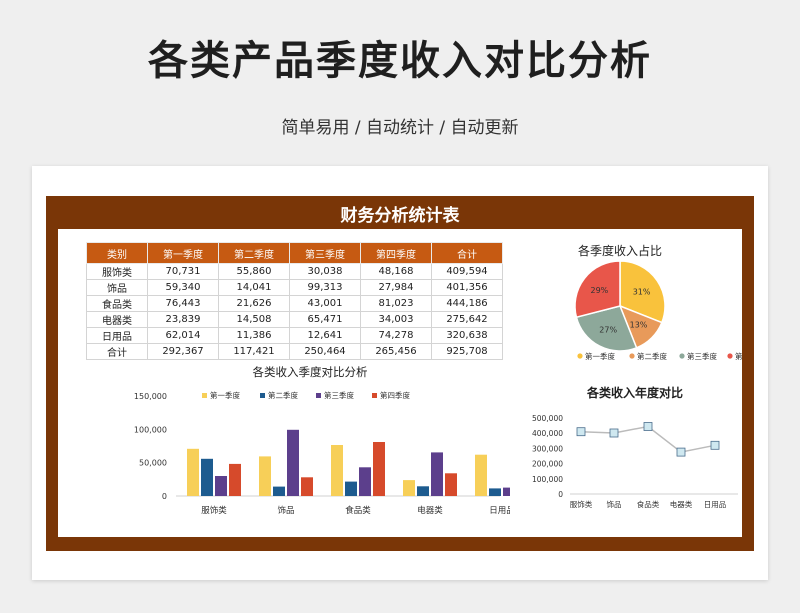  I want to click on table-cell: 11,386, so click(254, 335).